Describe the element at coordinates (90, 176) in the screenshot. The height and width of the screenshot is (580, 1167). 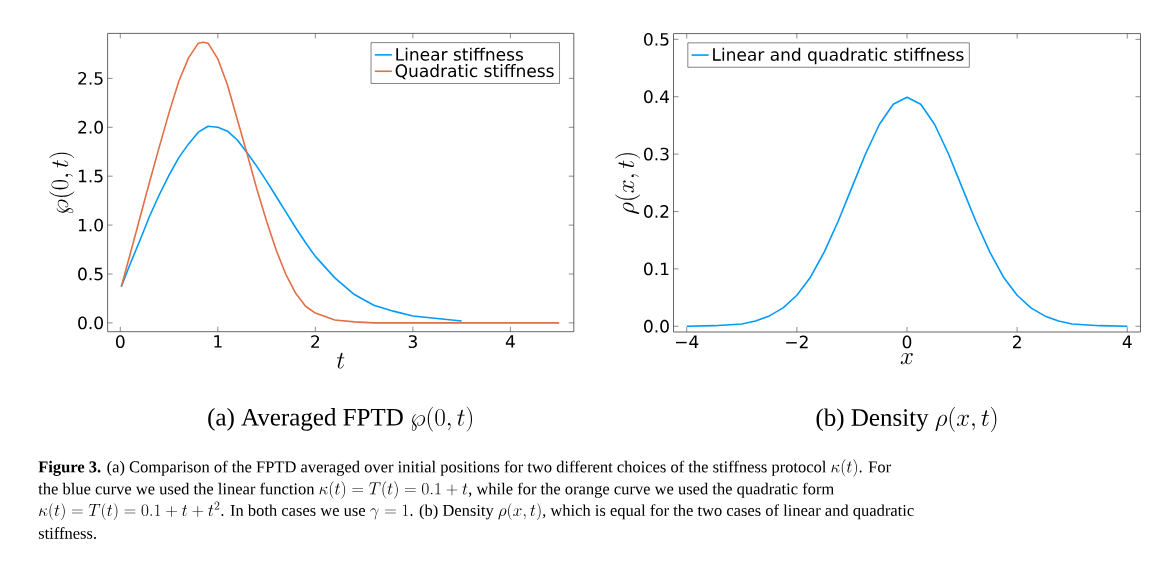
I see `y-tick-label: 1.5` at that location.